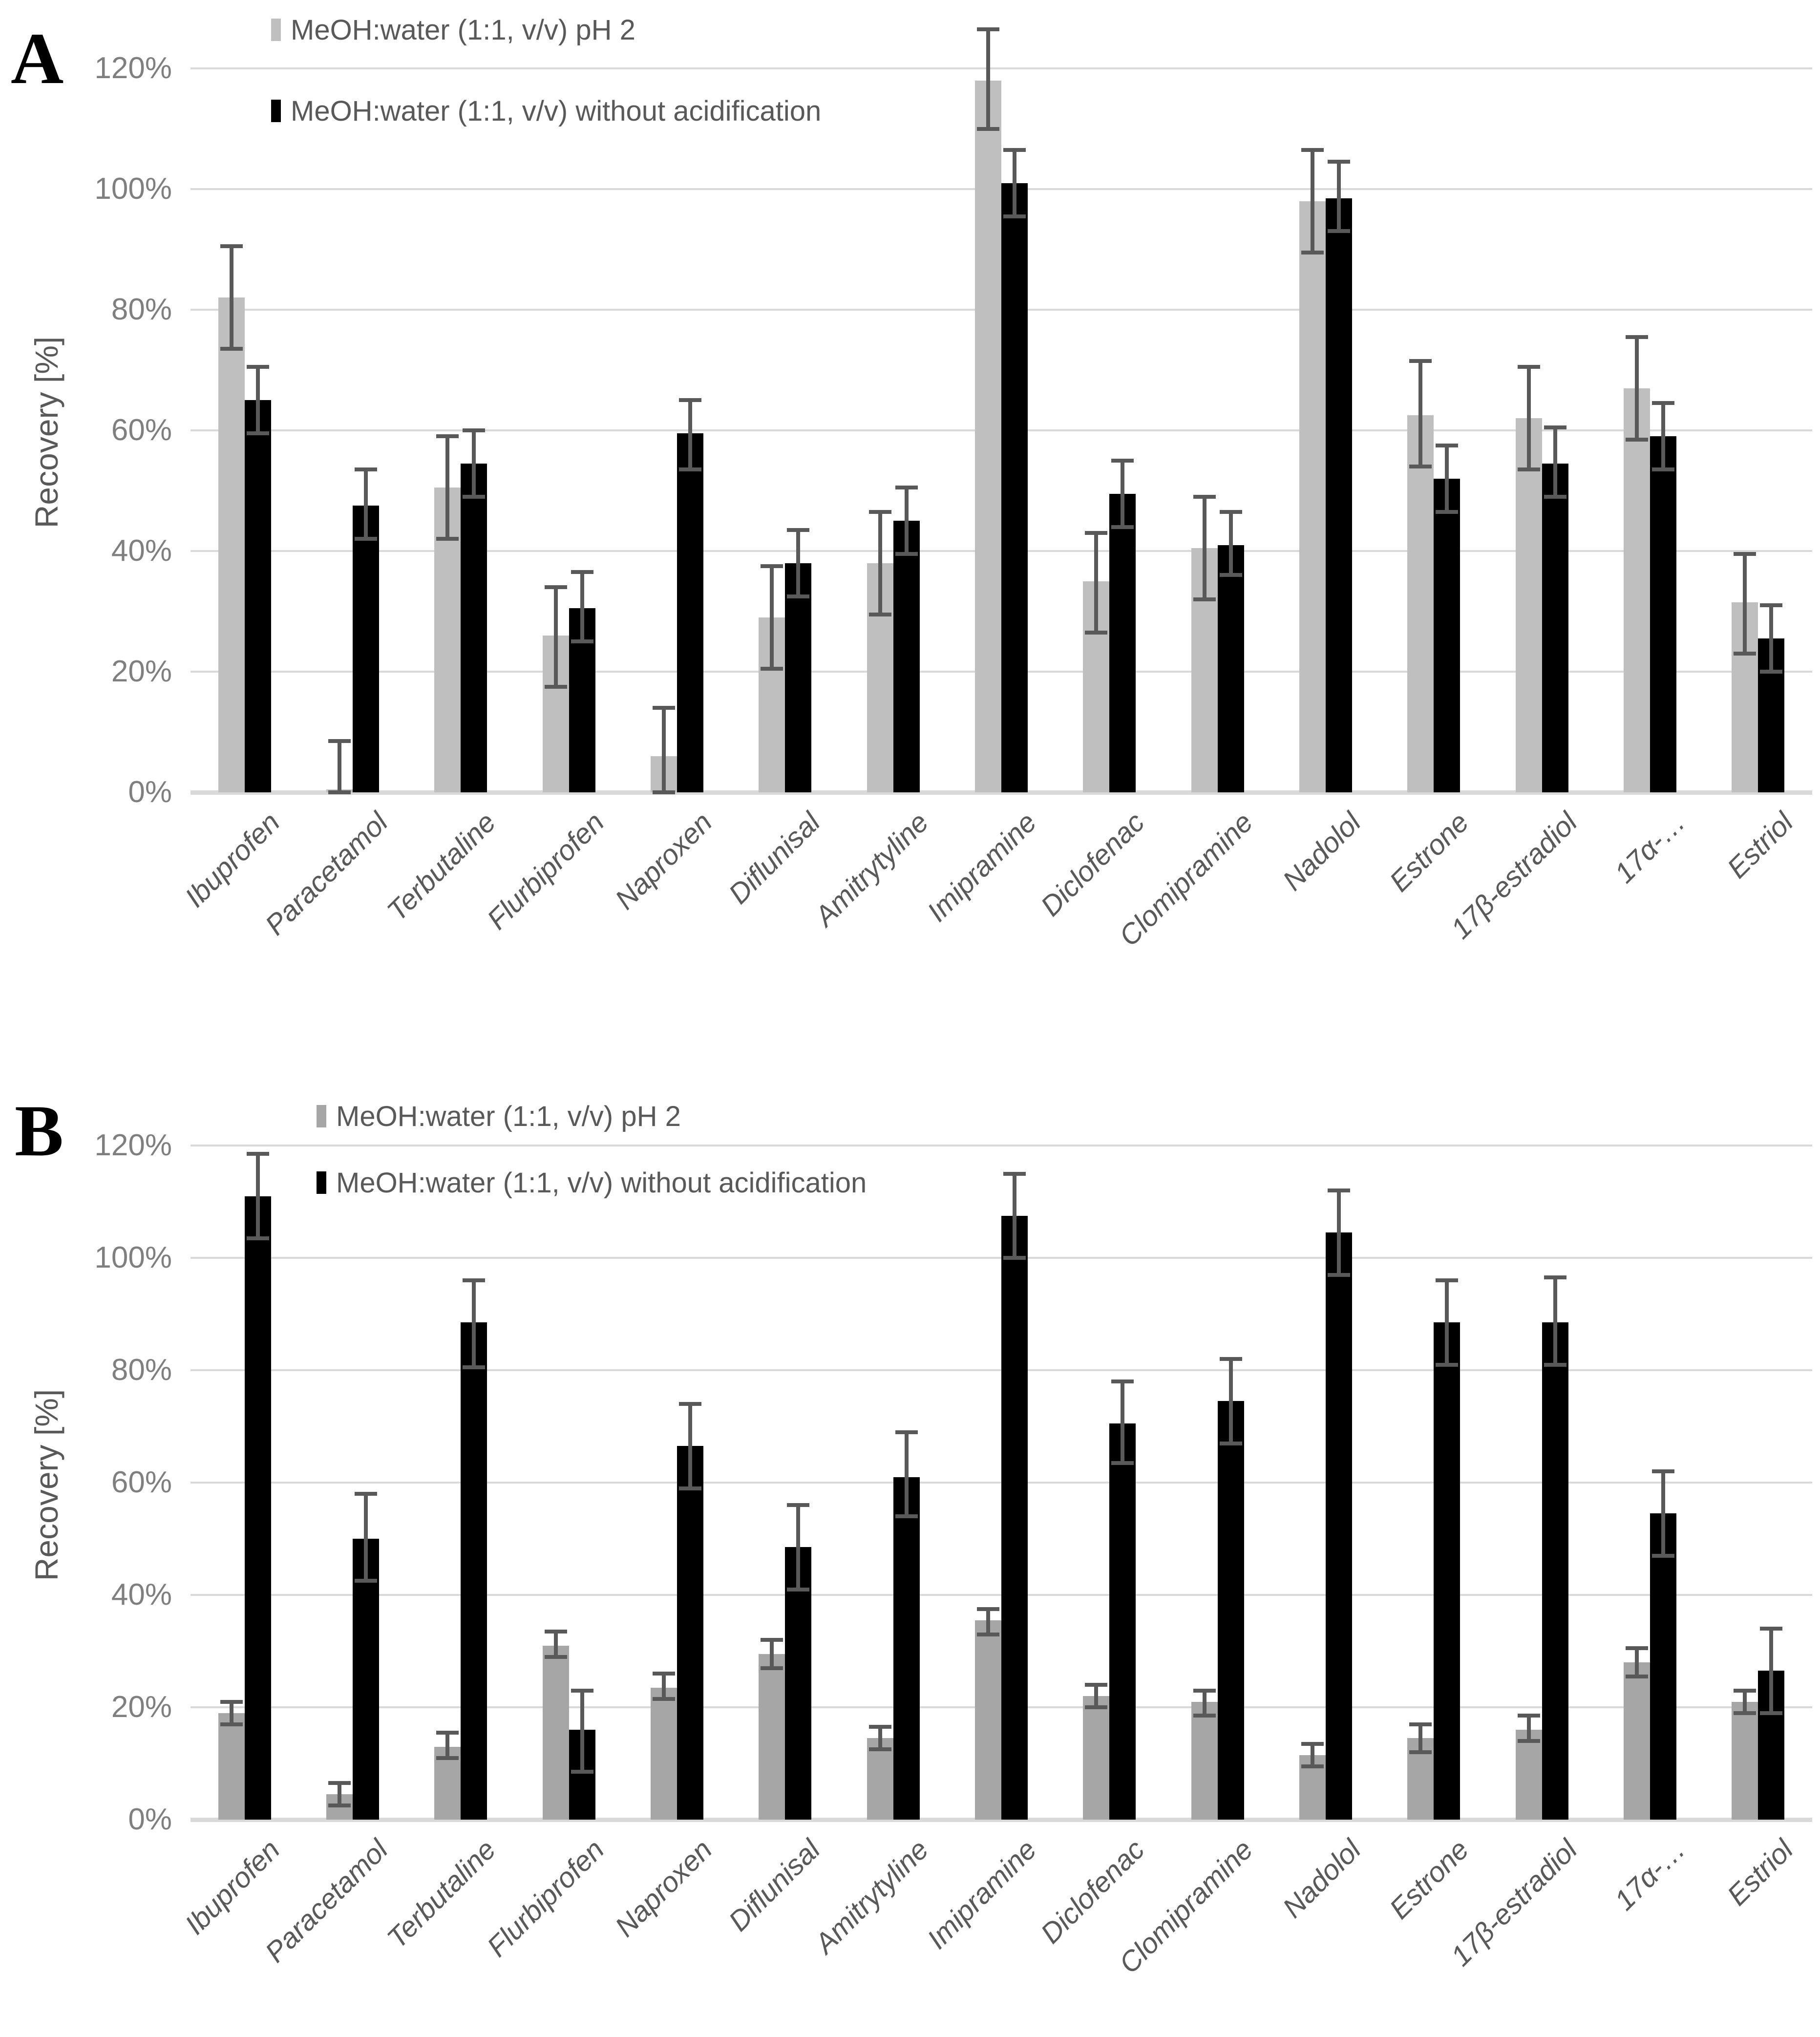 The width and height of the screenshot is (1820, 2037). What do you see at coordinates (871, 1896) in the screenshot?
I see `x-axis-category-label: Amitrytyline` at bounding box center [871, 1896].